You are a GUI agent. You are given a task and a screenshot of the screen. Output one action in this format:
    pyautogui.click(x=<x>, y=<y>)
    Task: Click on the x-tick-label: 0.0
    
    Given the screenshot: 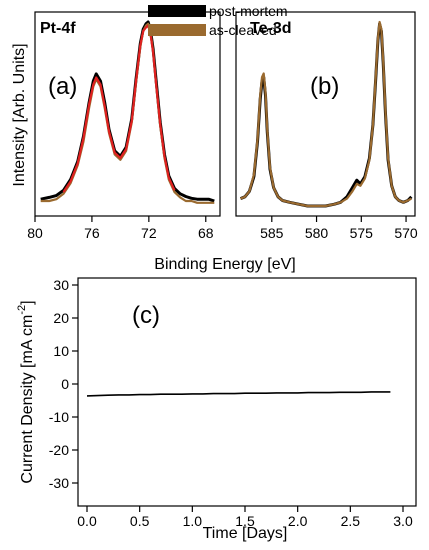 What is the action you would take?
    pyautogui.click(x=87, y=521)
    